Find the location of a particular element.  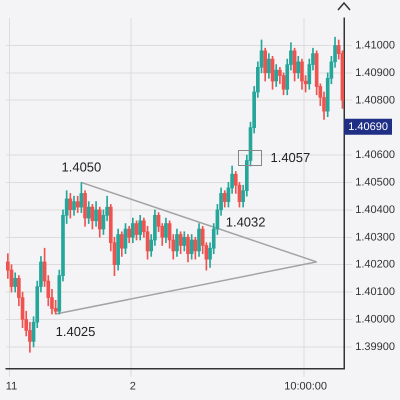

annotation: 1.4057 is located at coordinates (290, 157).